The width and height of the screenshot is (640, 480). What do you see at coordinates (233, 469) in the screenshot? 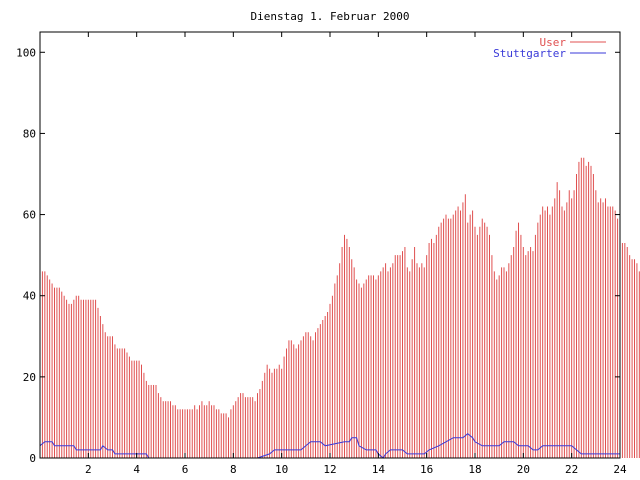
I see `x-tick-label: 8` at bounding box center [233, 469].